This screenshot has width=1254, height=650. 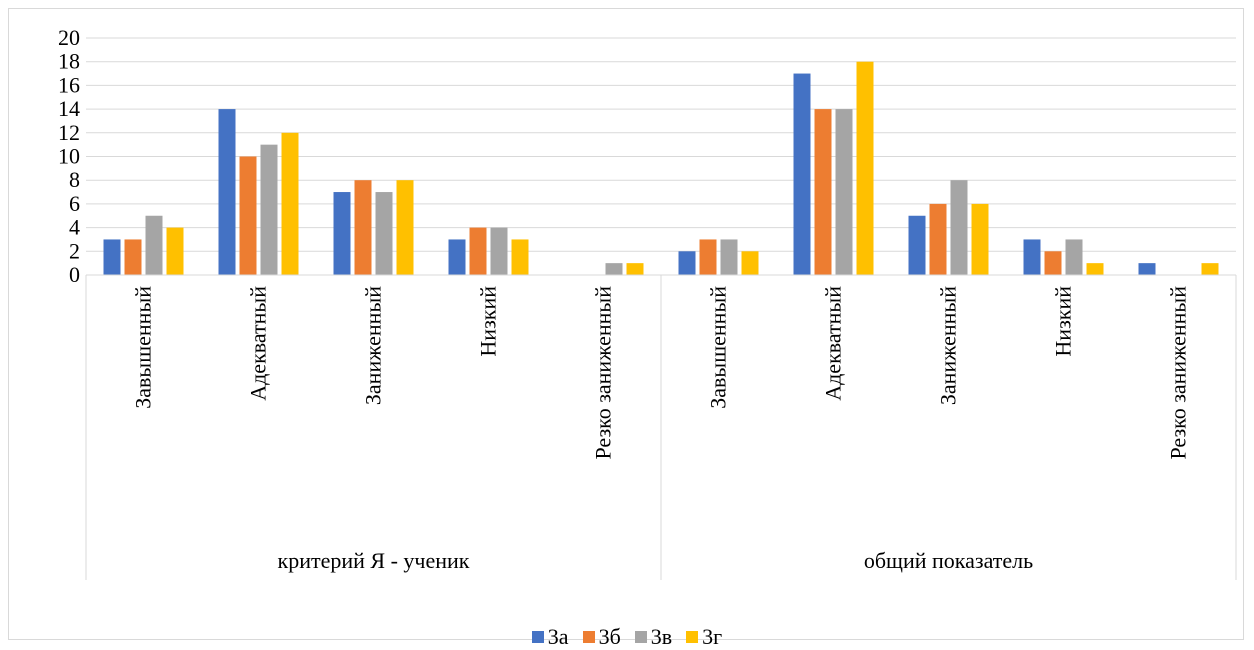 What do you see at coordinates (1210, 269) in the screenshot?
I see `bar-3г-9` at bounding box center [1210, 269].